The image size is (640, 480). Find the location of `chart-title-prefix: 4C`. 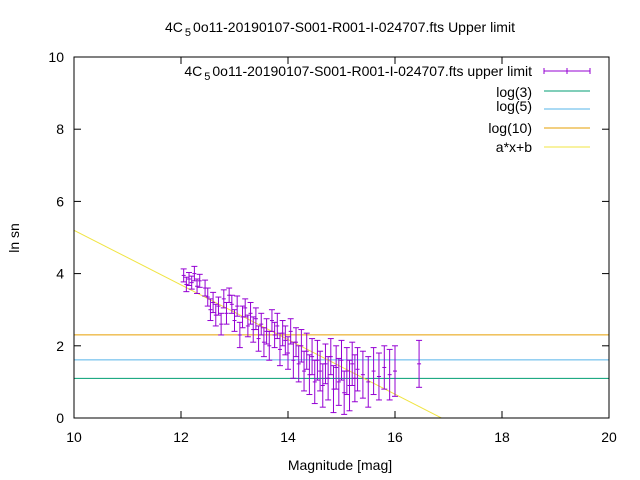

chart-title-prefix: 4C is located at coordinates (174, 27).